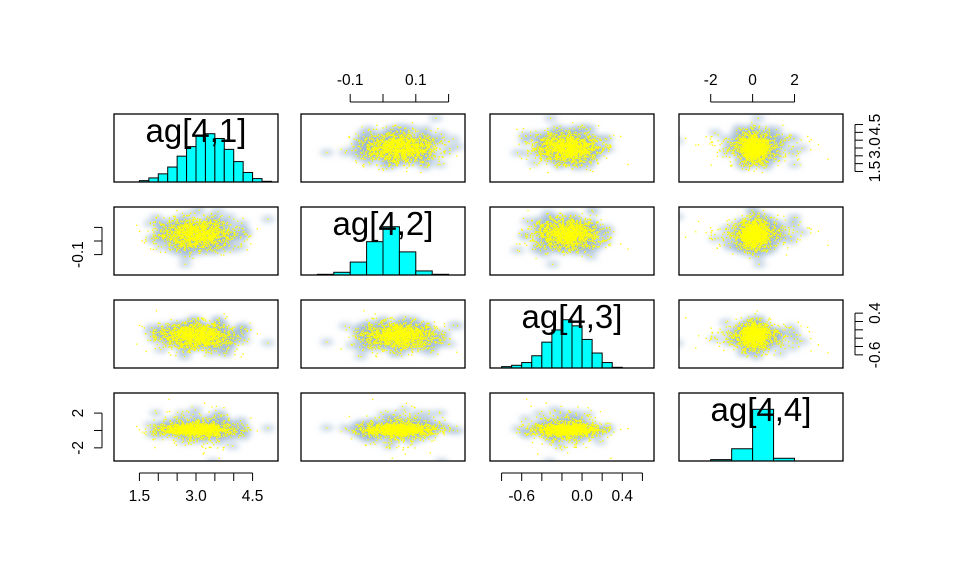 This screenshot has height=576, width=960. What do you see at coordinates (416, 80) in the screenshot?
I see `tick-label: 0.1` at bounding box center [416, 80].